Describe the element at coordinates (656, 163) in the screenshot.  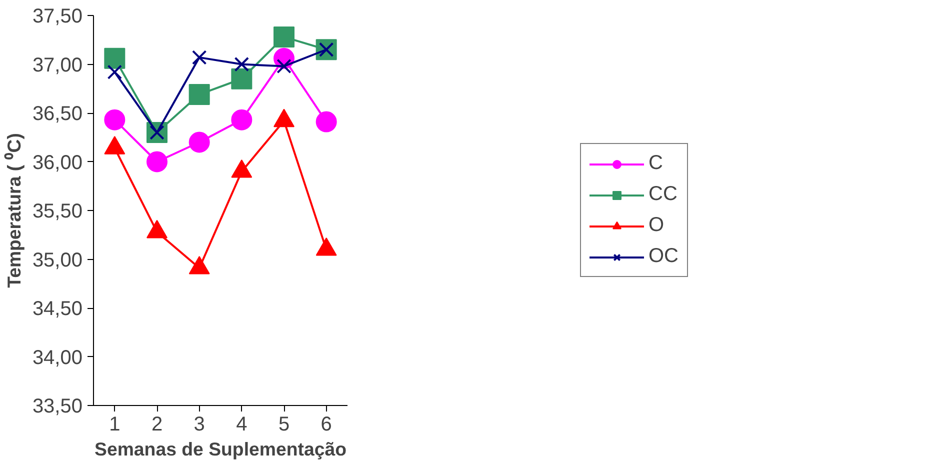
I see `legend-label: C` at that location.